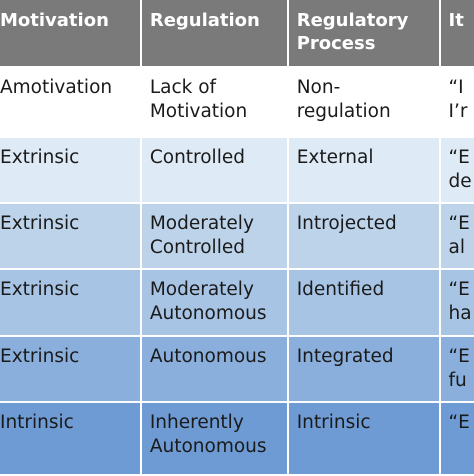  Describe the element at coordinates (218, 88) in the screenshot. I see `regulation-cell-line: Lack of` at that location.